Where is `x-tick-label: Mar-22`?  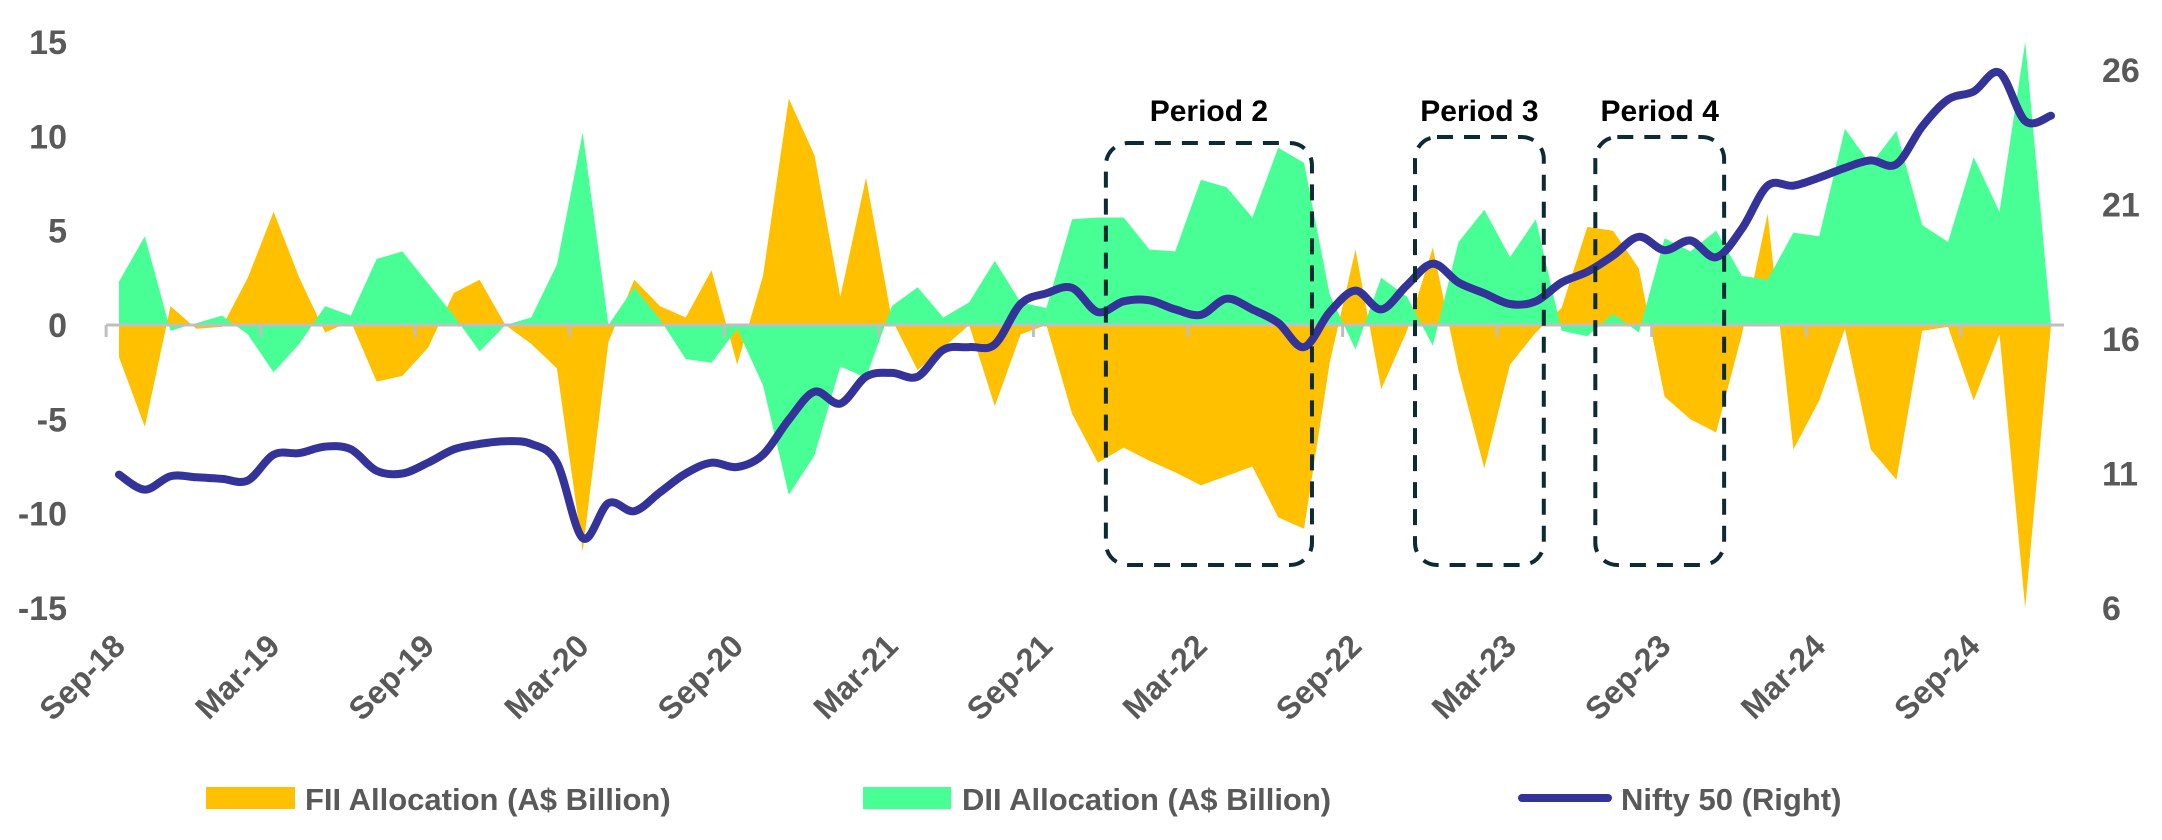
x-tick-label: Mar-22 is located at coordinates (1164, 676).